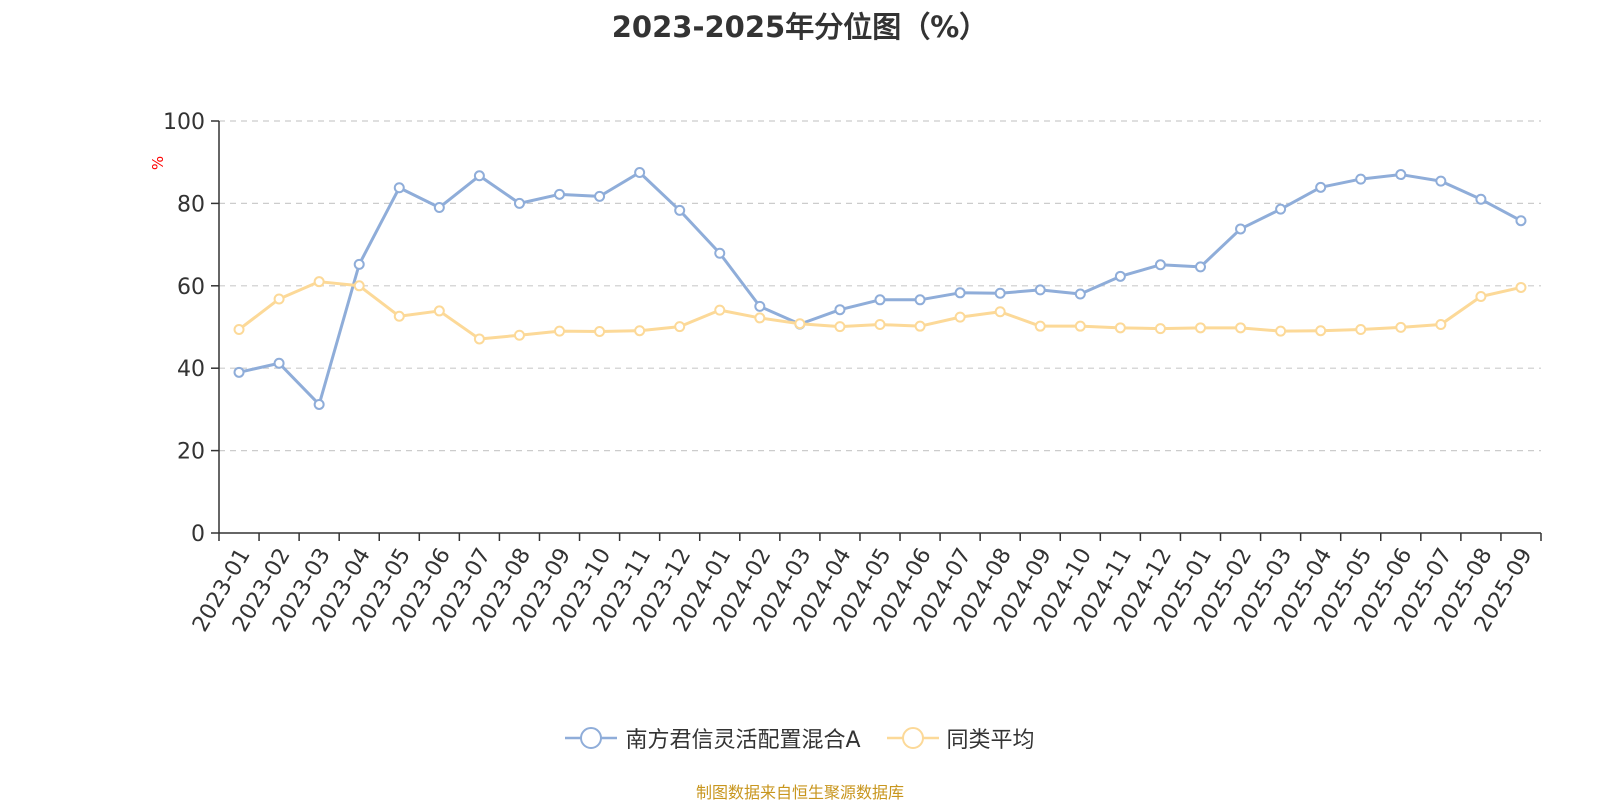 This screenshot has height=803, width=1600. Describe the element at coordinates (800, 27) in the screenshot. I see `chart-title: 2023-2025年分位图（%）` at that location.